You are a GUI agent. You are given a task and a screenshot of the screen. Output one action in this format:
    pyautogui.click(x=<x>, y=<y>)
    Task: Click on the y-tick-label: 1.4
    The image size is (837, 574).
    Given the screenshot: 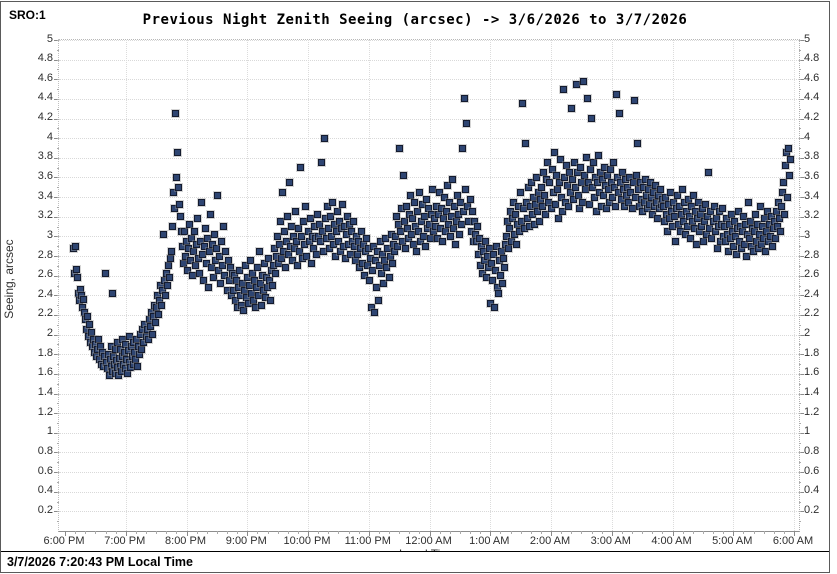 What is the action you would take?
    pyautogui.click(x=812, y=392)
    